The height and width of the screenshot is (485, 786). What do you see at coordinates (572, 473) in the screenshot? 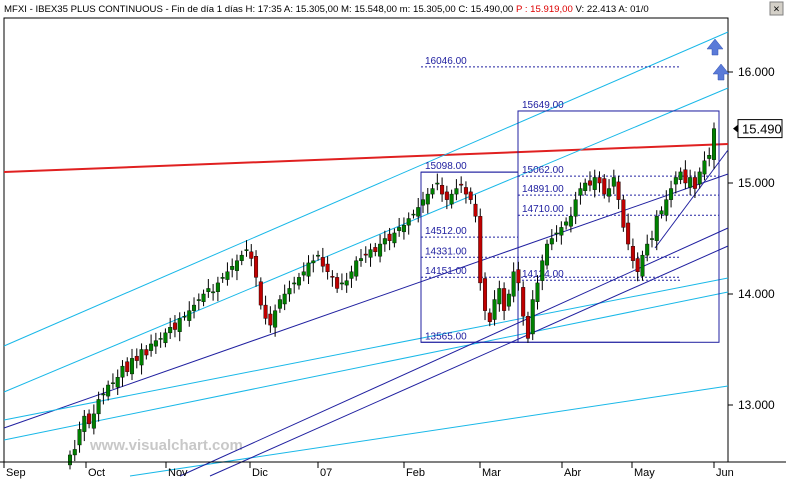
I see `x-tick-label: Abr` at bounding box center [572, 473].